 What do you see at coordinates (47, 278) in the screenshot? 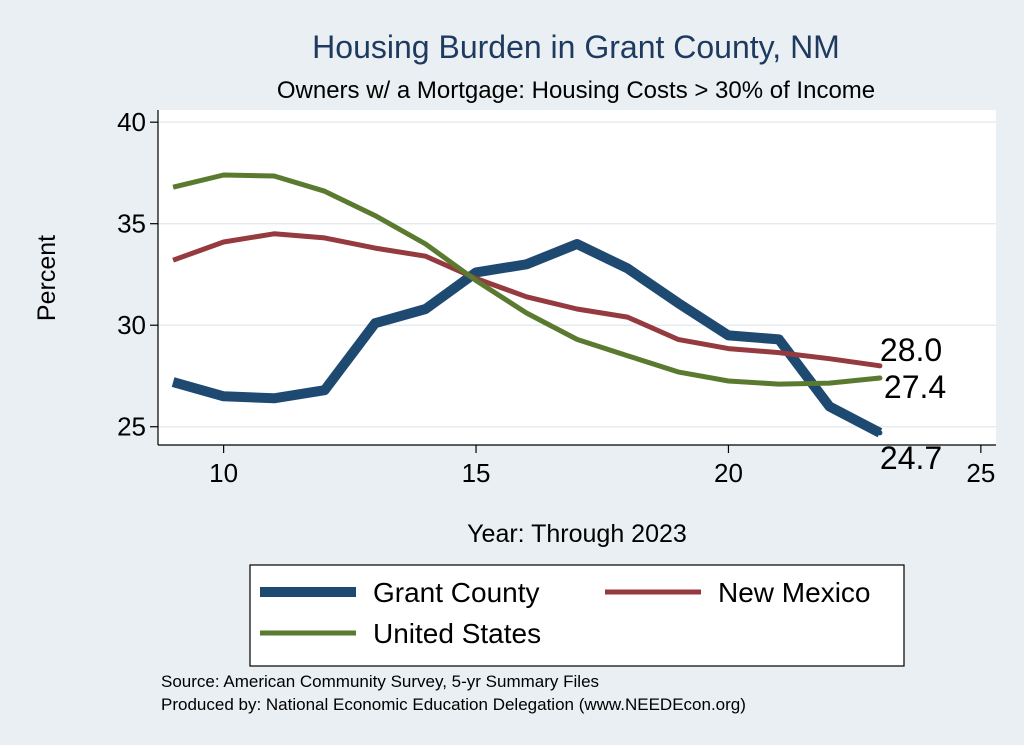
I see `y-axis-title: Percent` at bounding box center [47, 278].